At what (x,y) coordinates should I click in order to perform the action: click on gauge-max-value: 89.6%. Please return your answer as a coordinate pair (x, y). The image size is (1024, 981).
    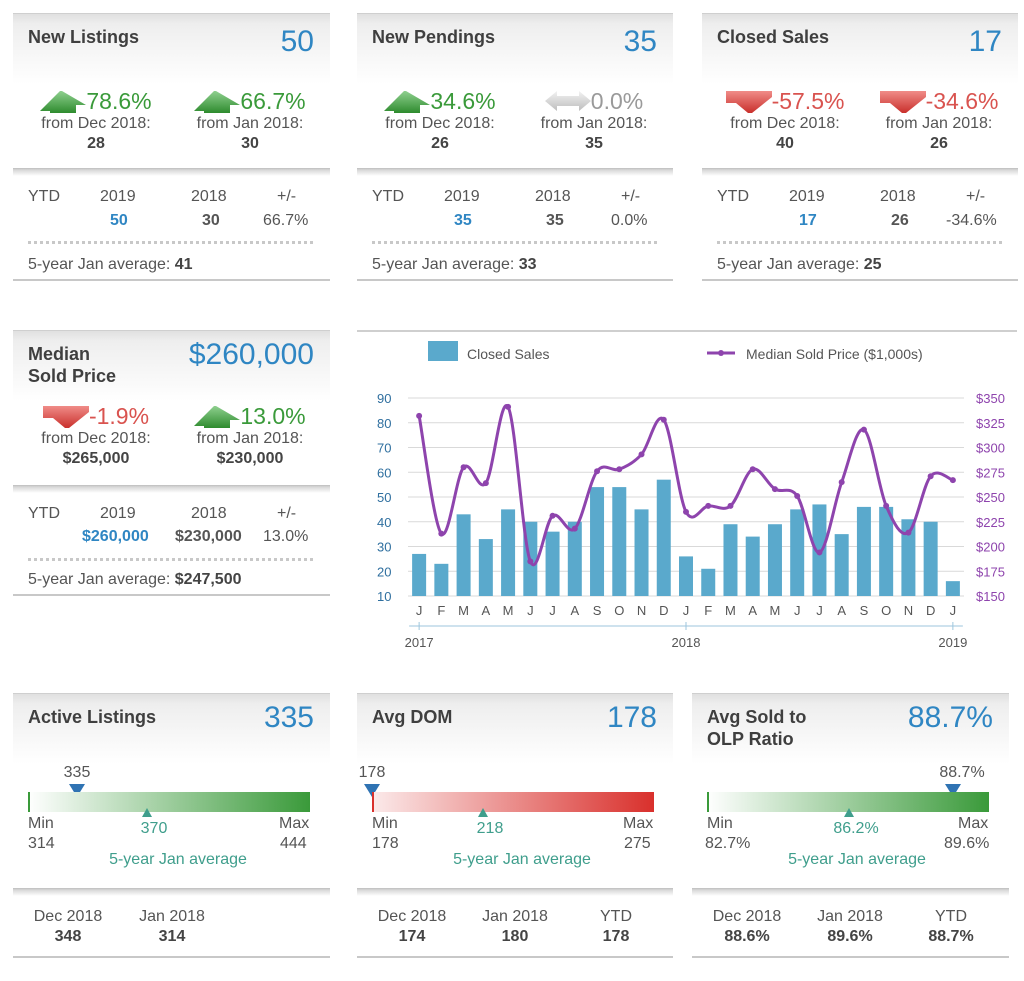
    Looking at the image, I should click on (967, 843).